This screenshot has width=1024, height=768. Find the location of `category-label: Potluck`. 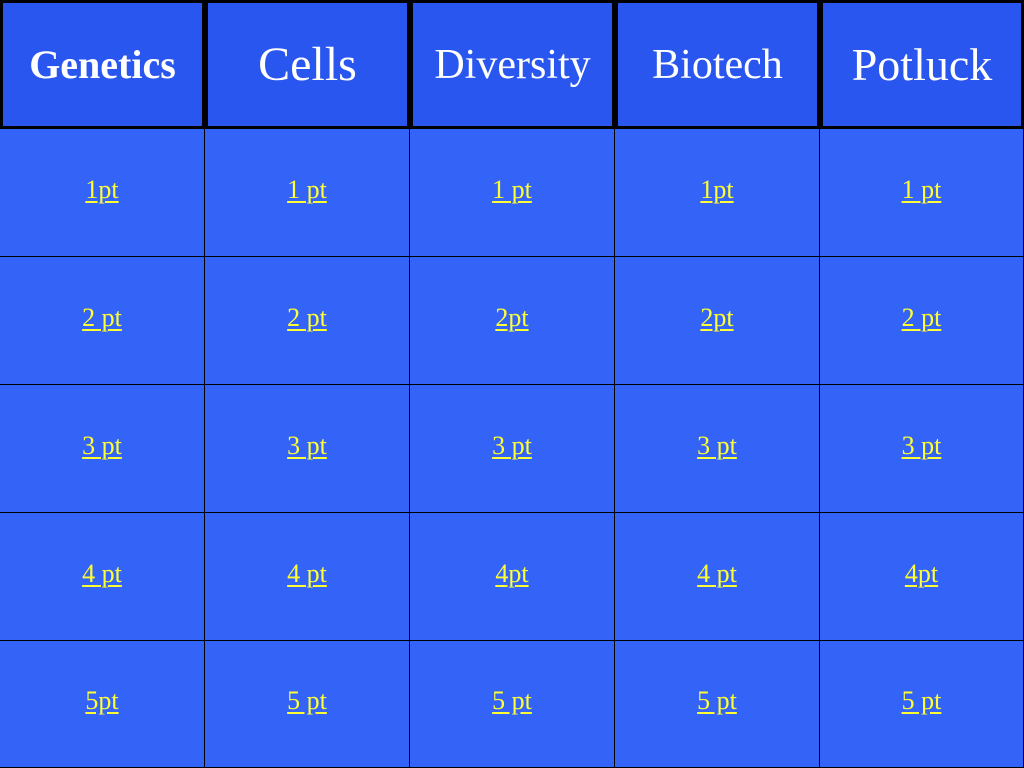

category-label: Potluck is located at coordinates (922, 64).